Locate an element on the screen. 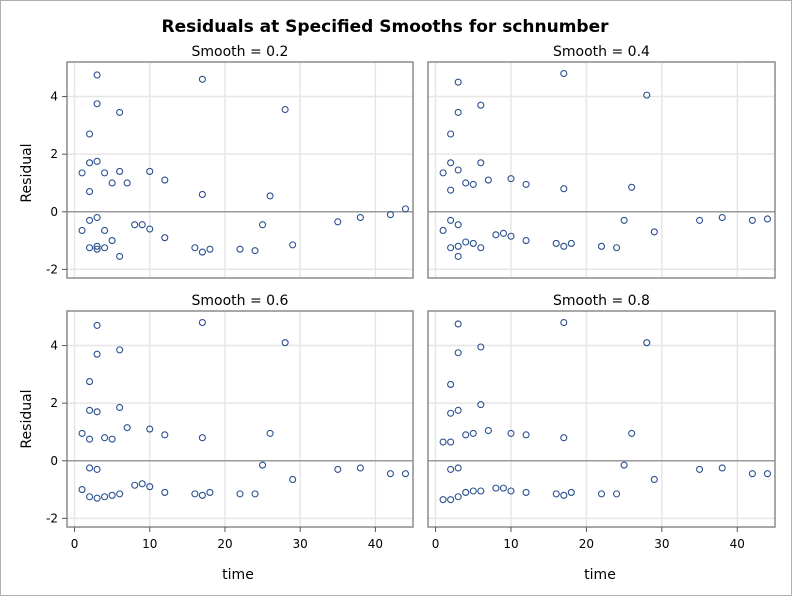 Image resolution: width=792 pixels, height=600 pixels. panel-title: Smooth = 0.2 is located at coordinates (240, 52).